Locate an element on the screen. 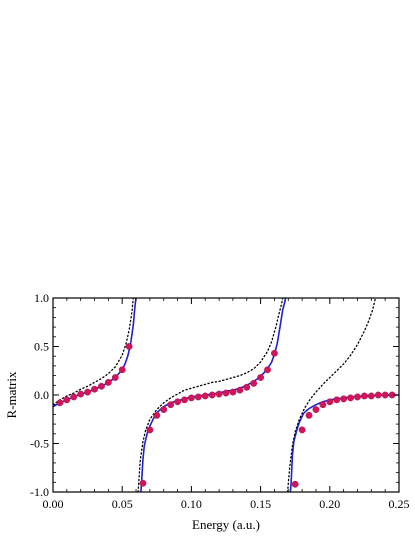 The width and height of the screenshot is (415, 537). x-axis-title: Energy (a.u.) is located at coordinates (226, 524).